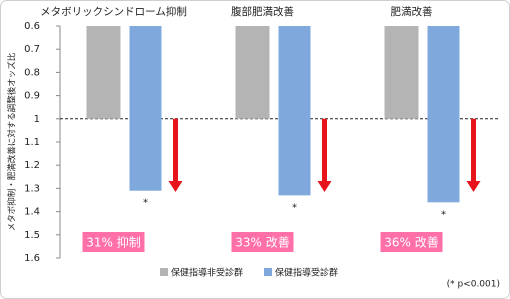 The width and height of the screenshot is (510, 299). Describe the element at coordinates (32, 258) in the screenshot. I see `y-tick-label: 1.6` at that location.